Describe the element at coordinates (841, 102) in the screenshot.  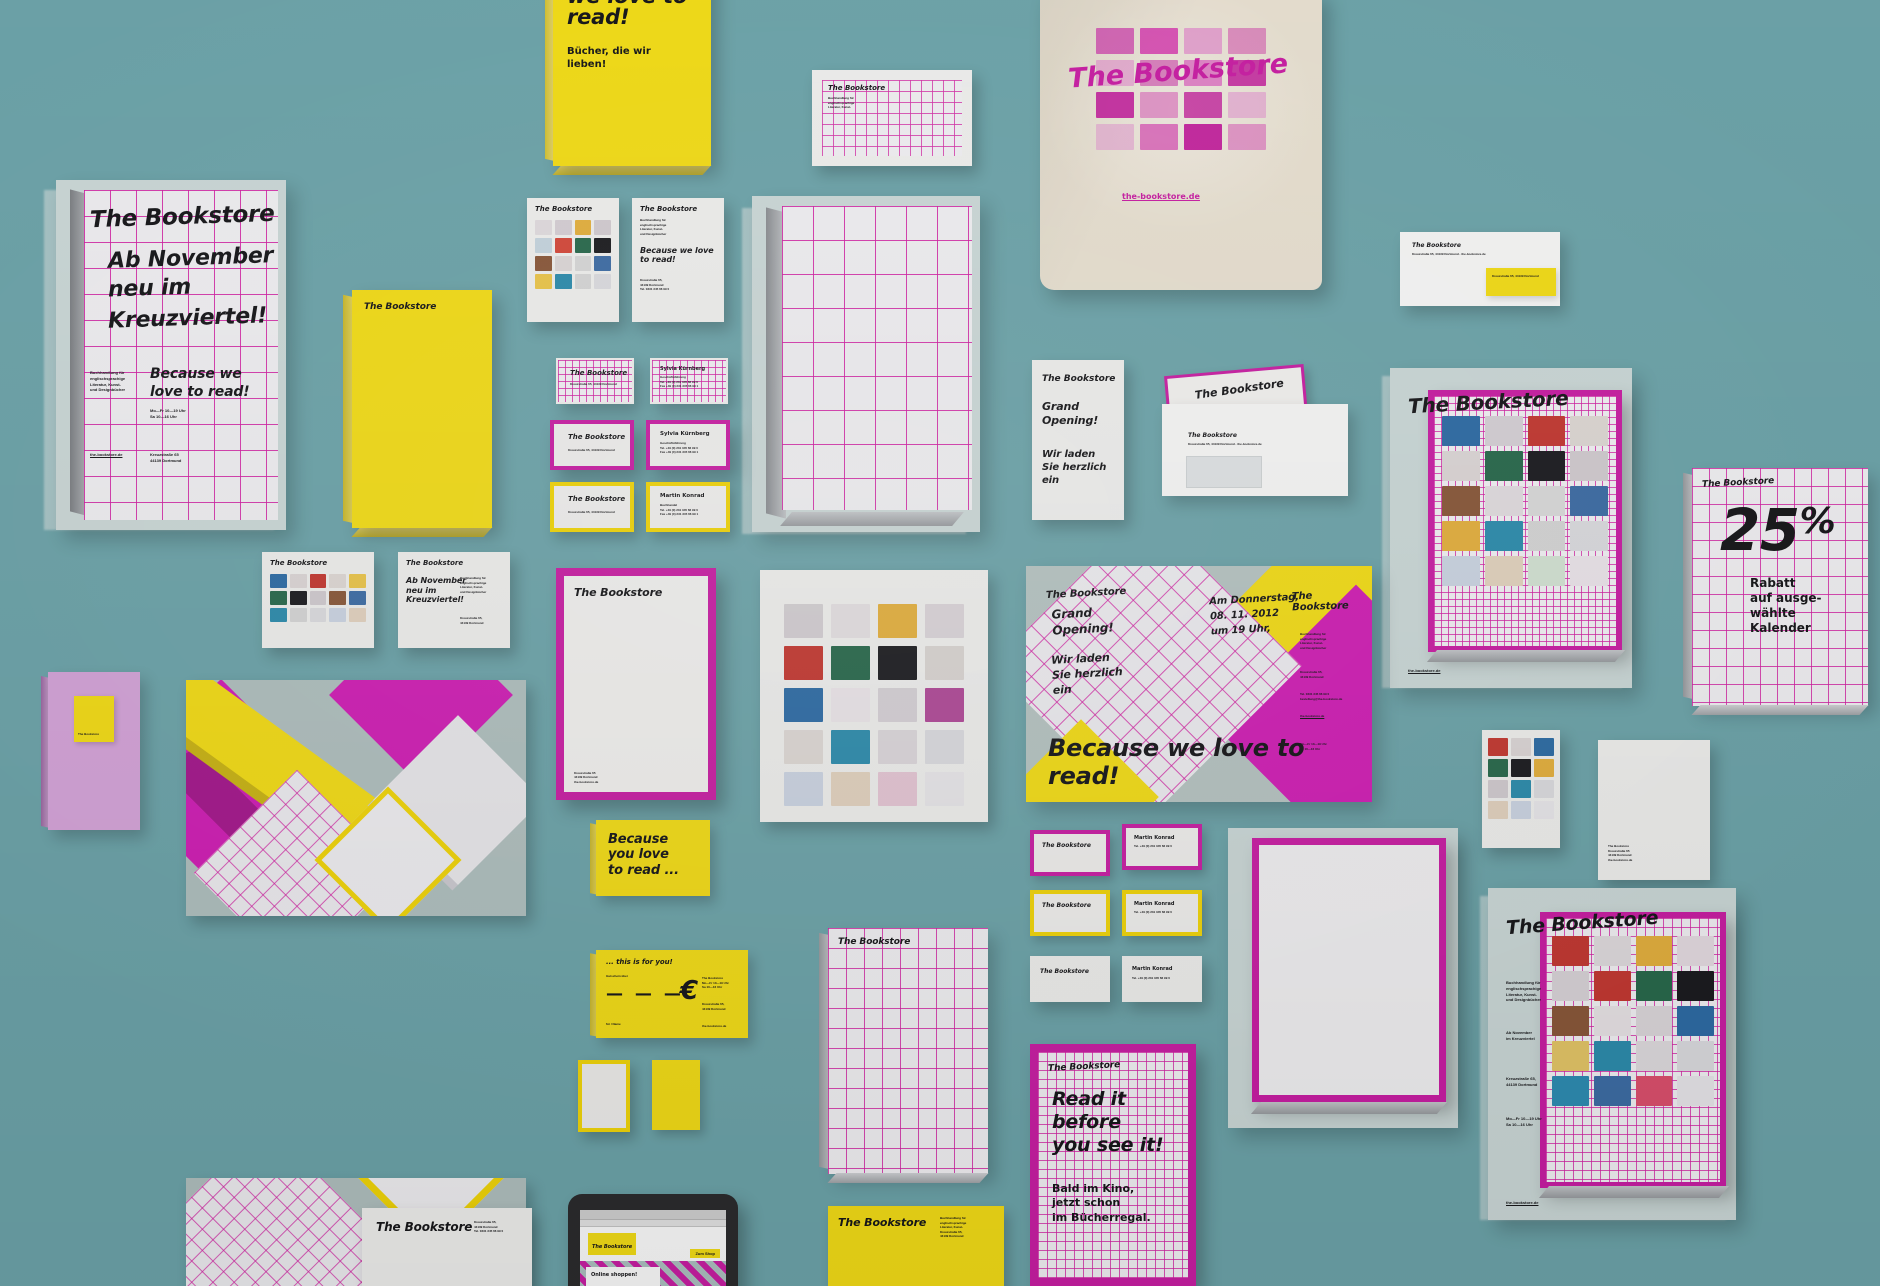
I see `lh-b2: englischsprachige` at that location.